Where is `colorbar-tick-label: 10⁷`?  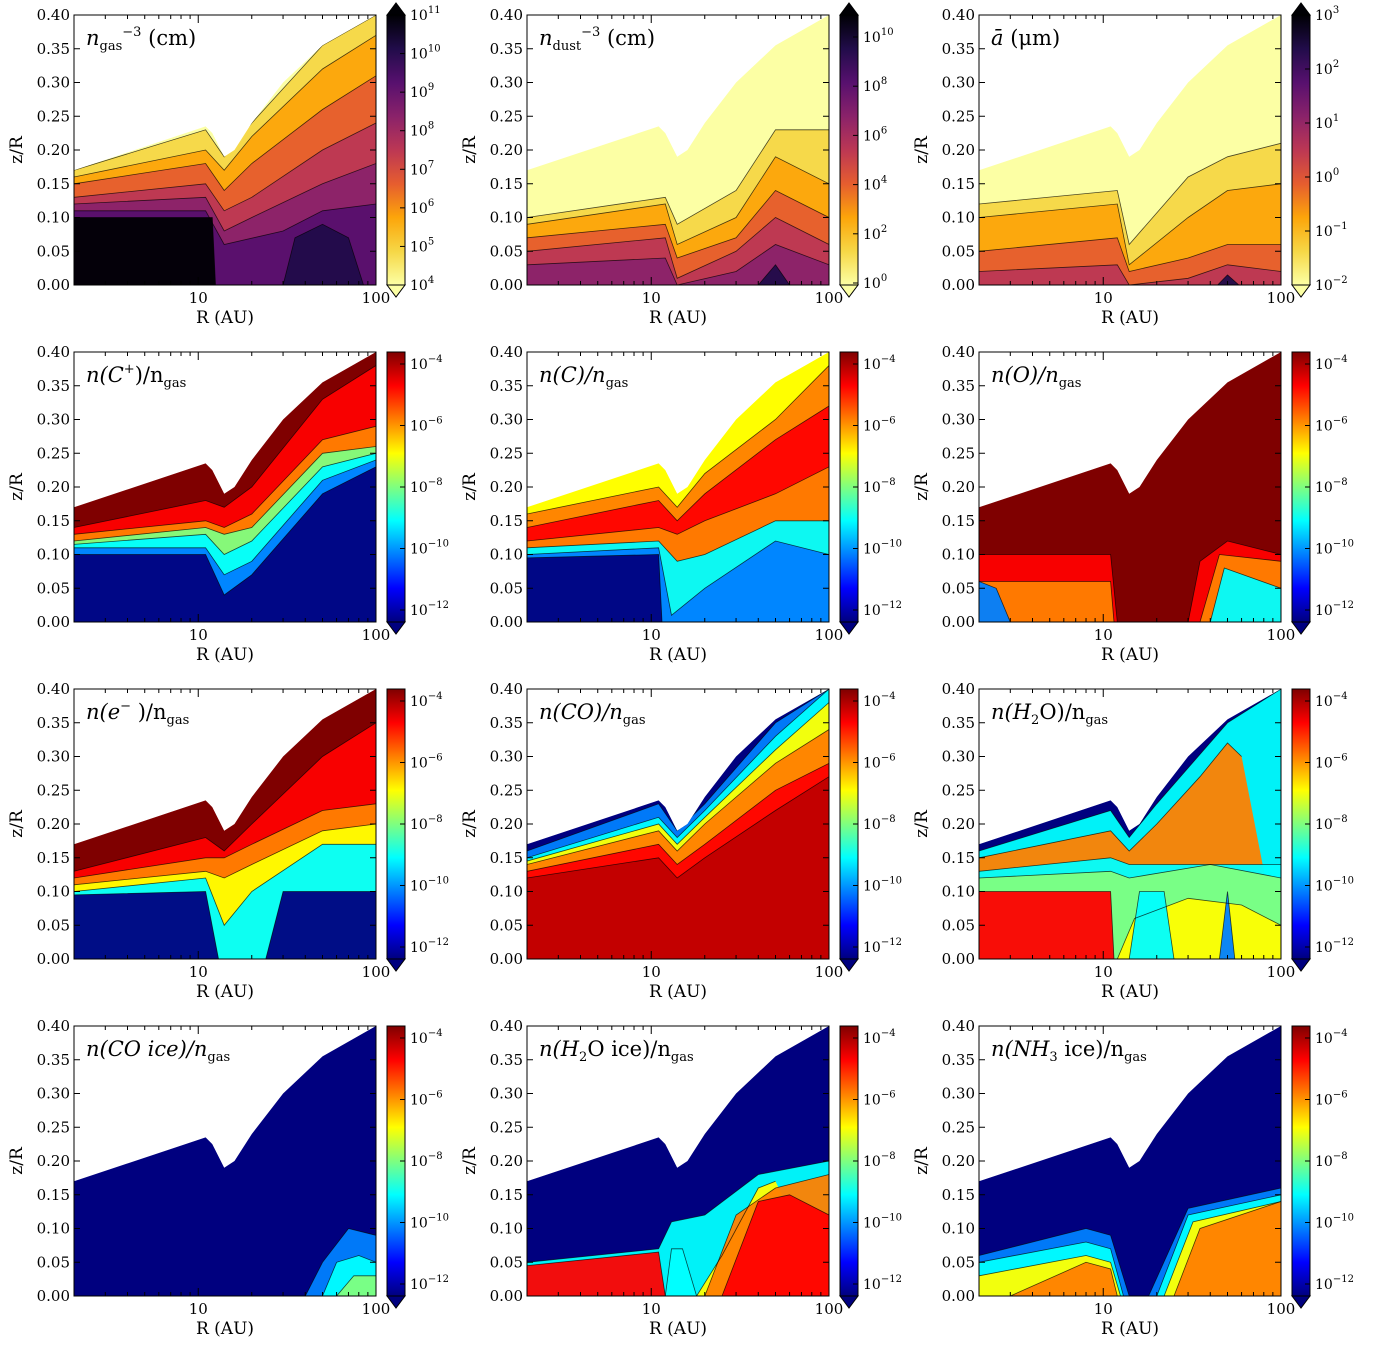 colorbar-tick-label: 10⁷ is located at coordinates (422, 168).